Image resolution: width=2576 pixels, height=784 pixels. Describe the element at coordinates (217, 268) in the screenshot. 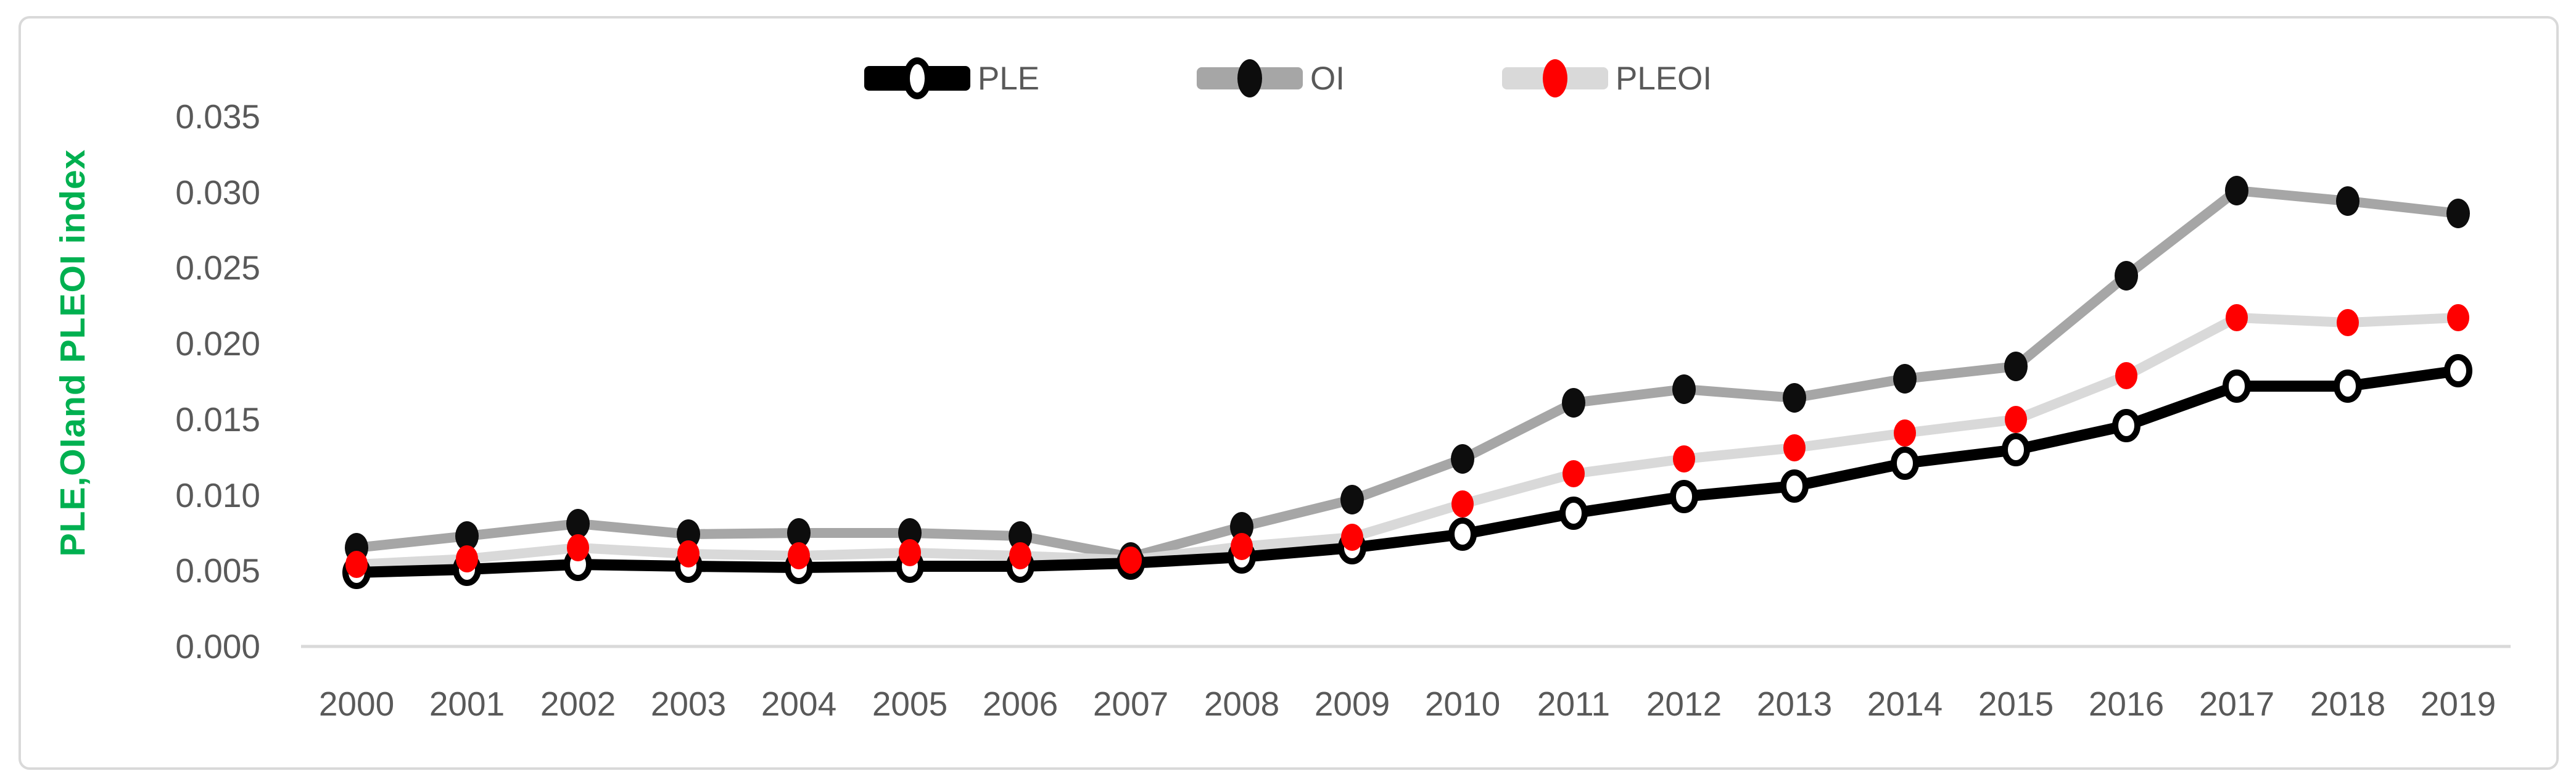

I see `y-tick-label: 0.025` at that location.